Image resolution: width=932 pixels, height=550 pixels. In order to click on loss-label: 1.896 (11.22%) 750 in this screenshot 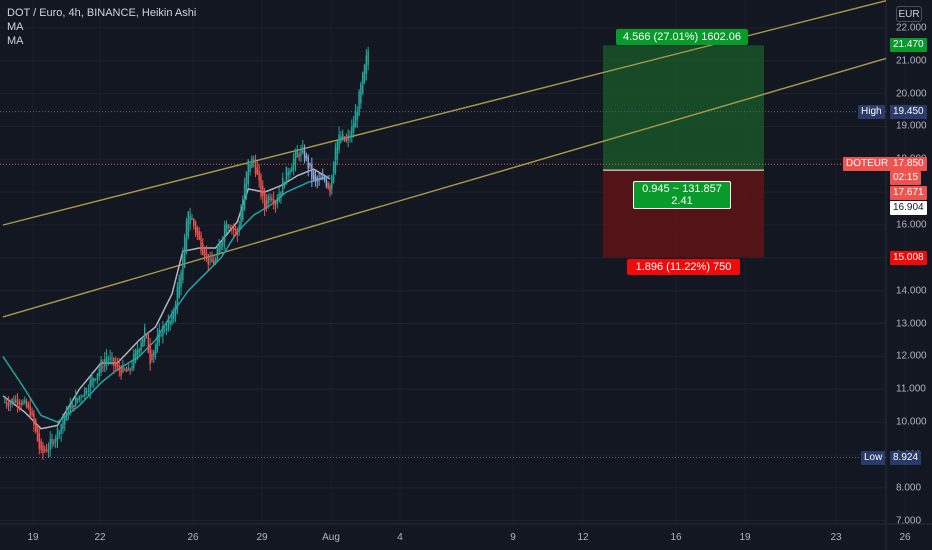, I will do `click(683, 267)`.